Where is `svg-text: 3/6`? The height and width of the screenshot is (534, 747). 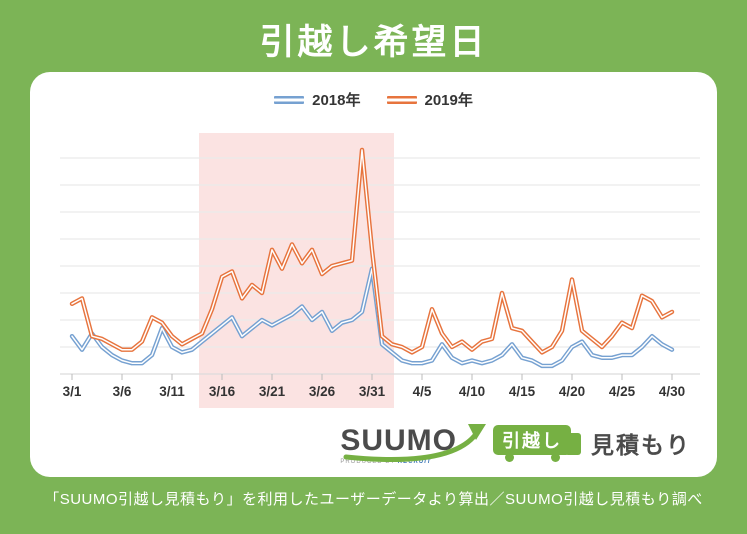
svg-text: 3/6 is located at coordinates (122, 391).